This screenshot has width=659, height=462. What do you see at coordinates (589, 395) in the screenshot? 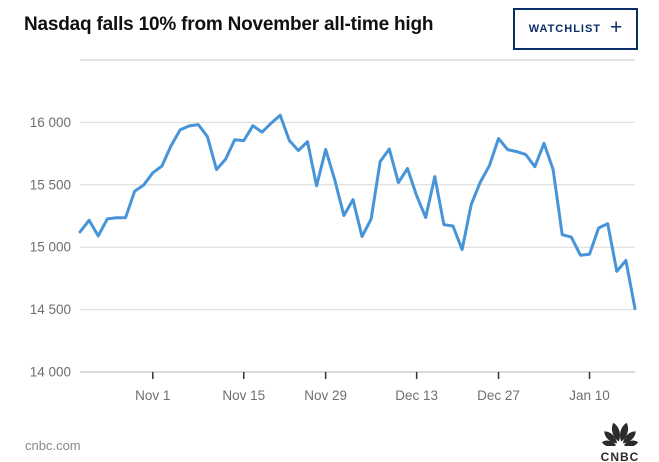
I see `x-axis-label: Jan 10` at bounding box center [589, 395].